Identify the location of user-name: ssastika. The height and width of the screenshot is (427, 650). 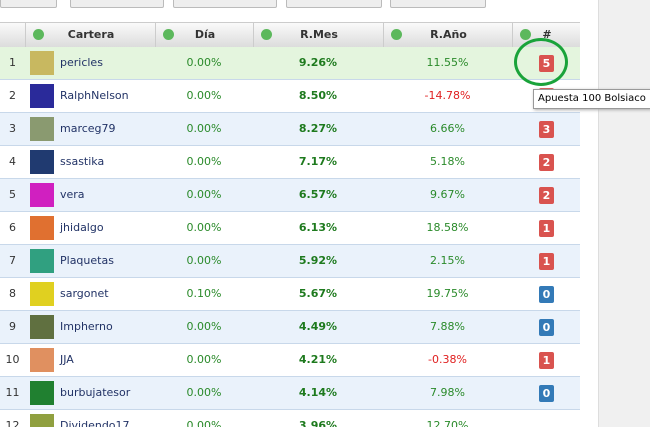
(82, 161).